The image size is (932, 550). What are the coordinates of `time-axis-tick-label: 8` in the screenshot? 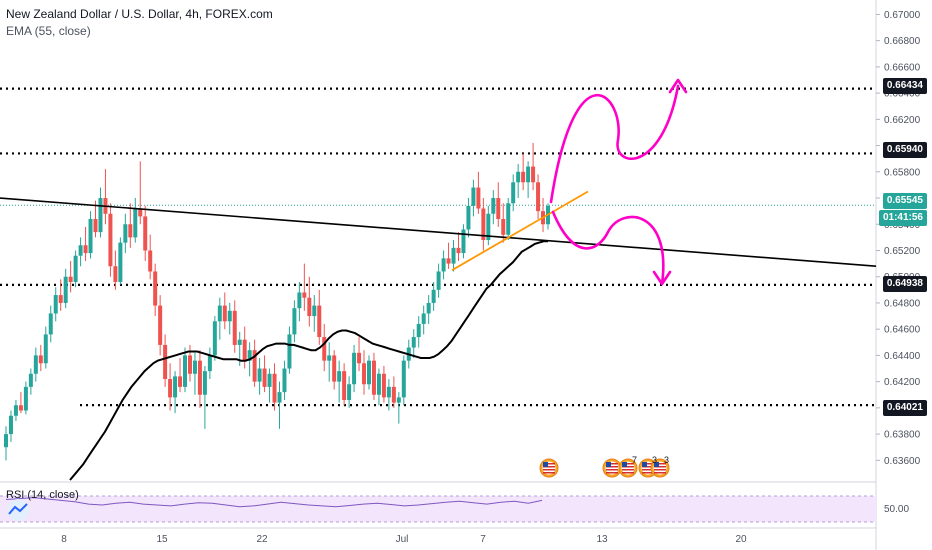 It's located at (64, 539).